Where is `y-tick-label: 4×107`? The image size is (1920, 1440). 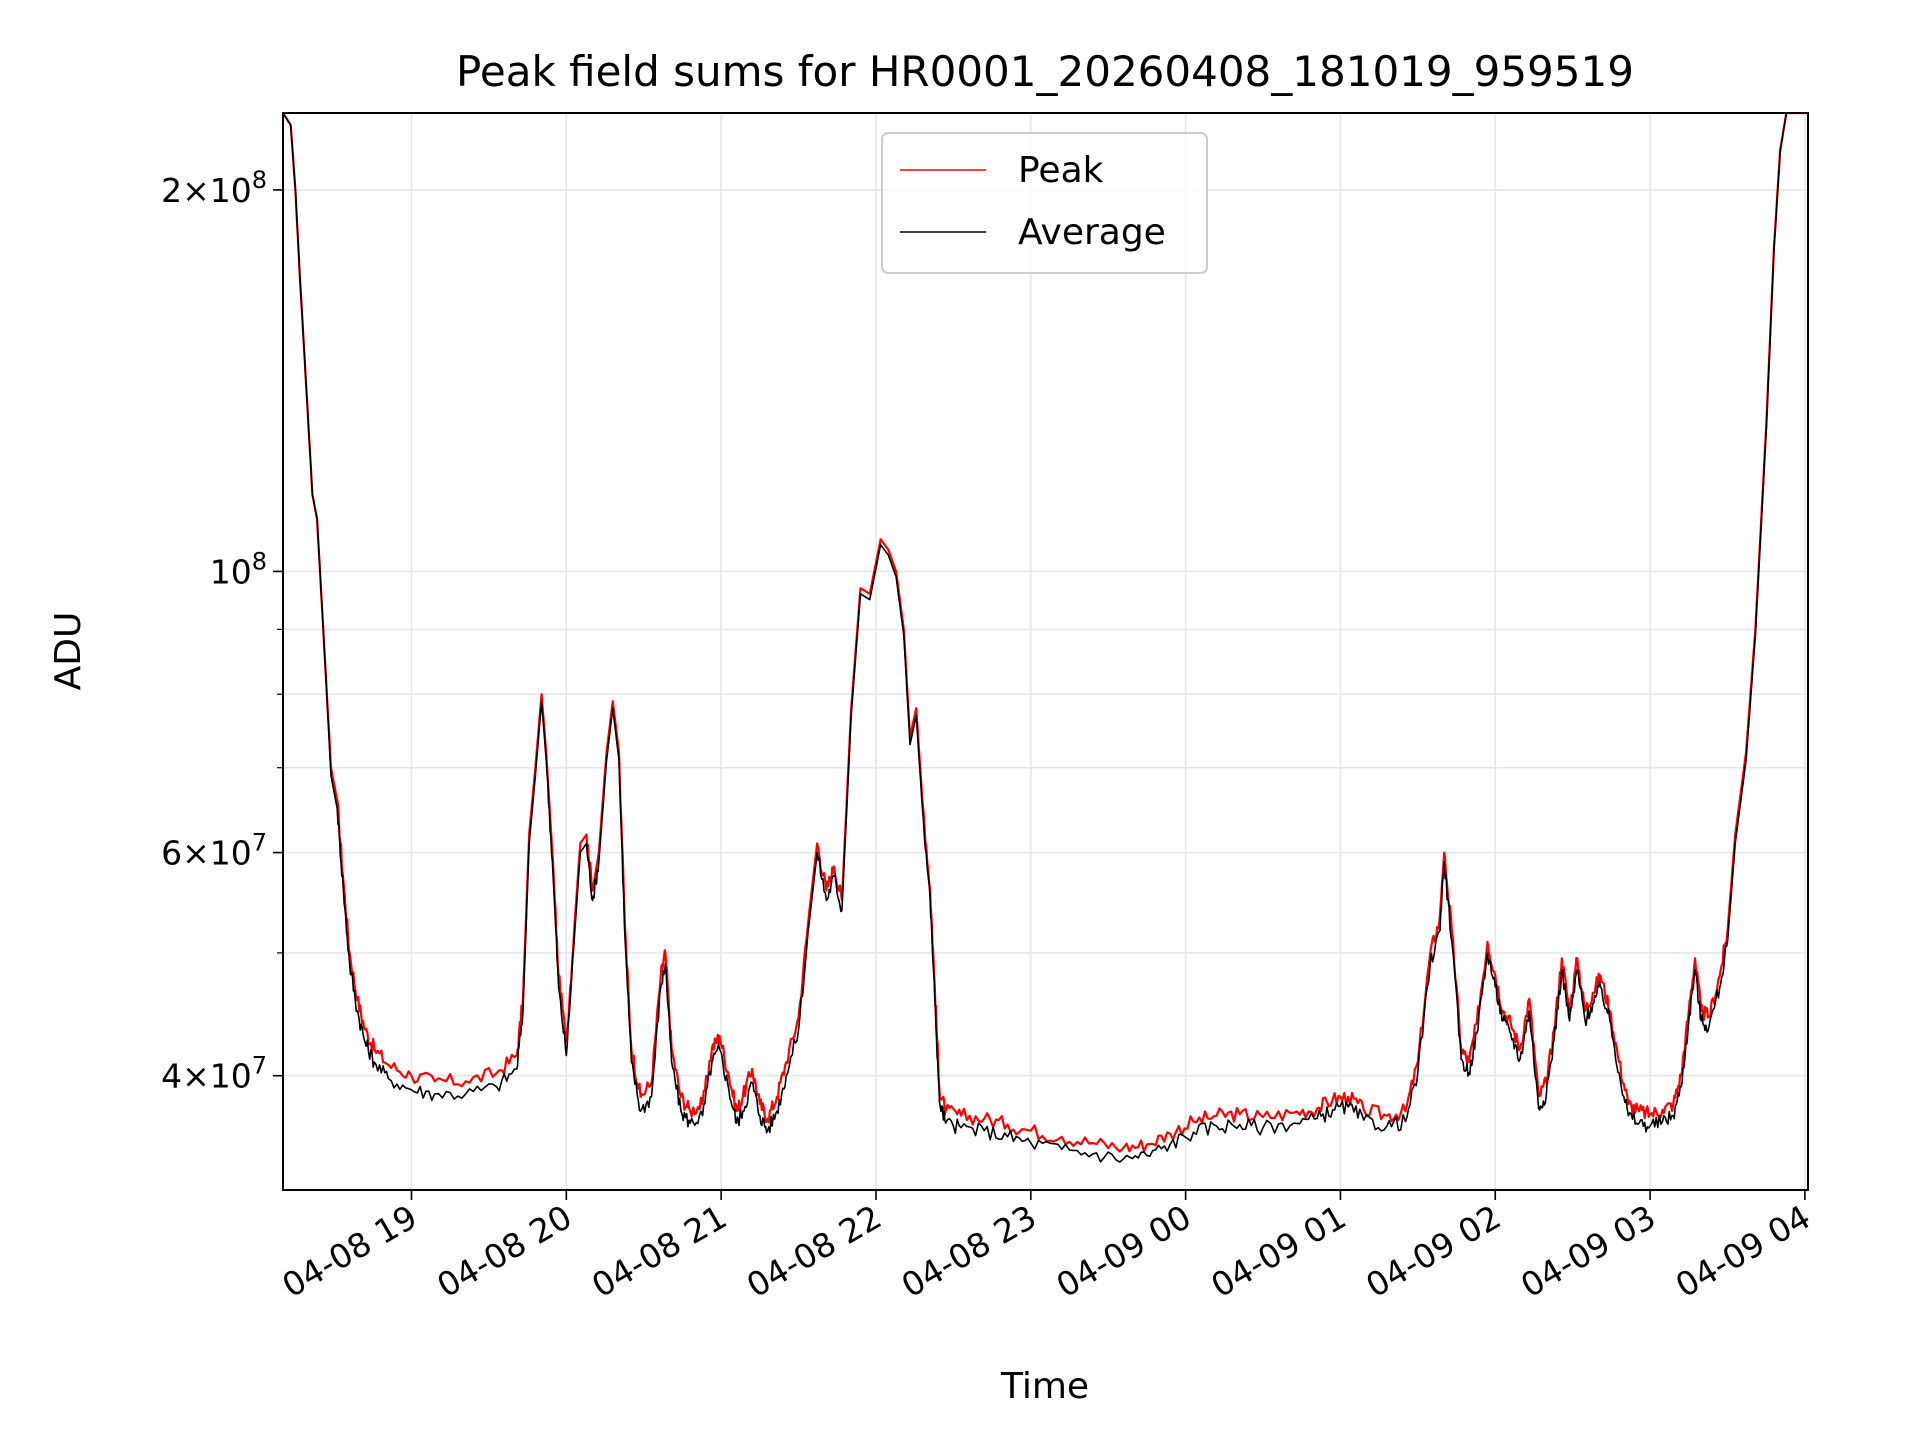
y-tick-label: 4×107 is located at coordinates (214, 1074).